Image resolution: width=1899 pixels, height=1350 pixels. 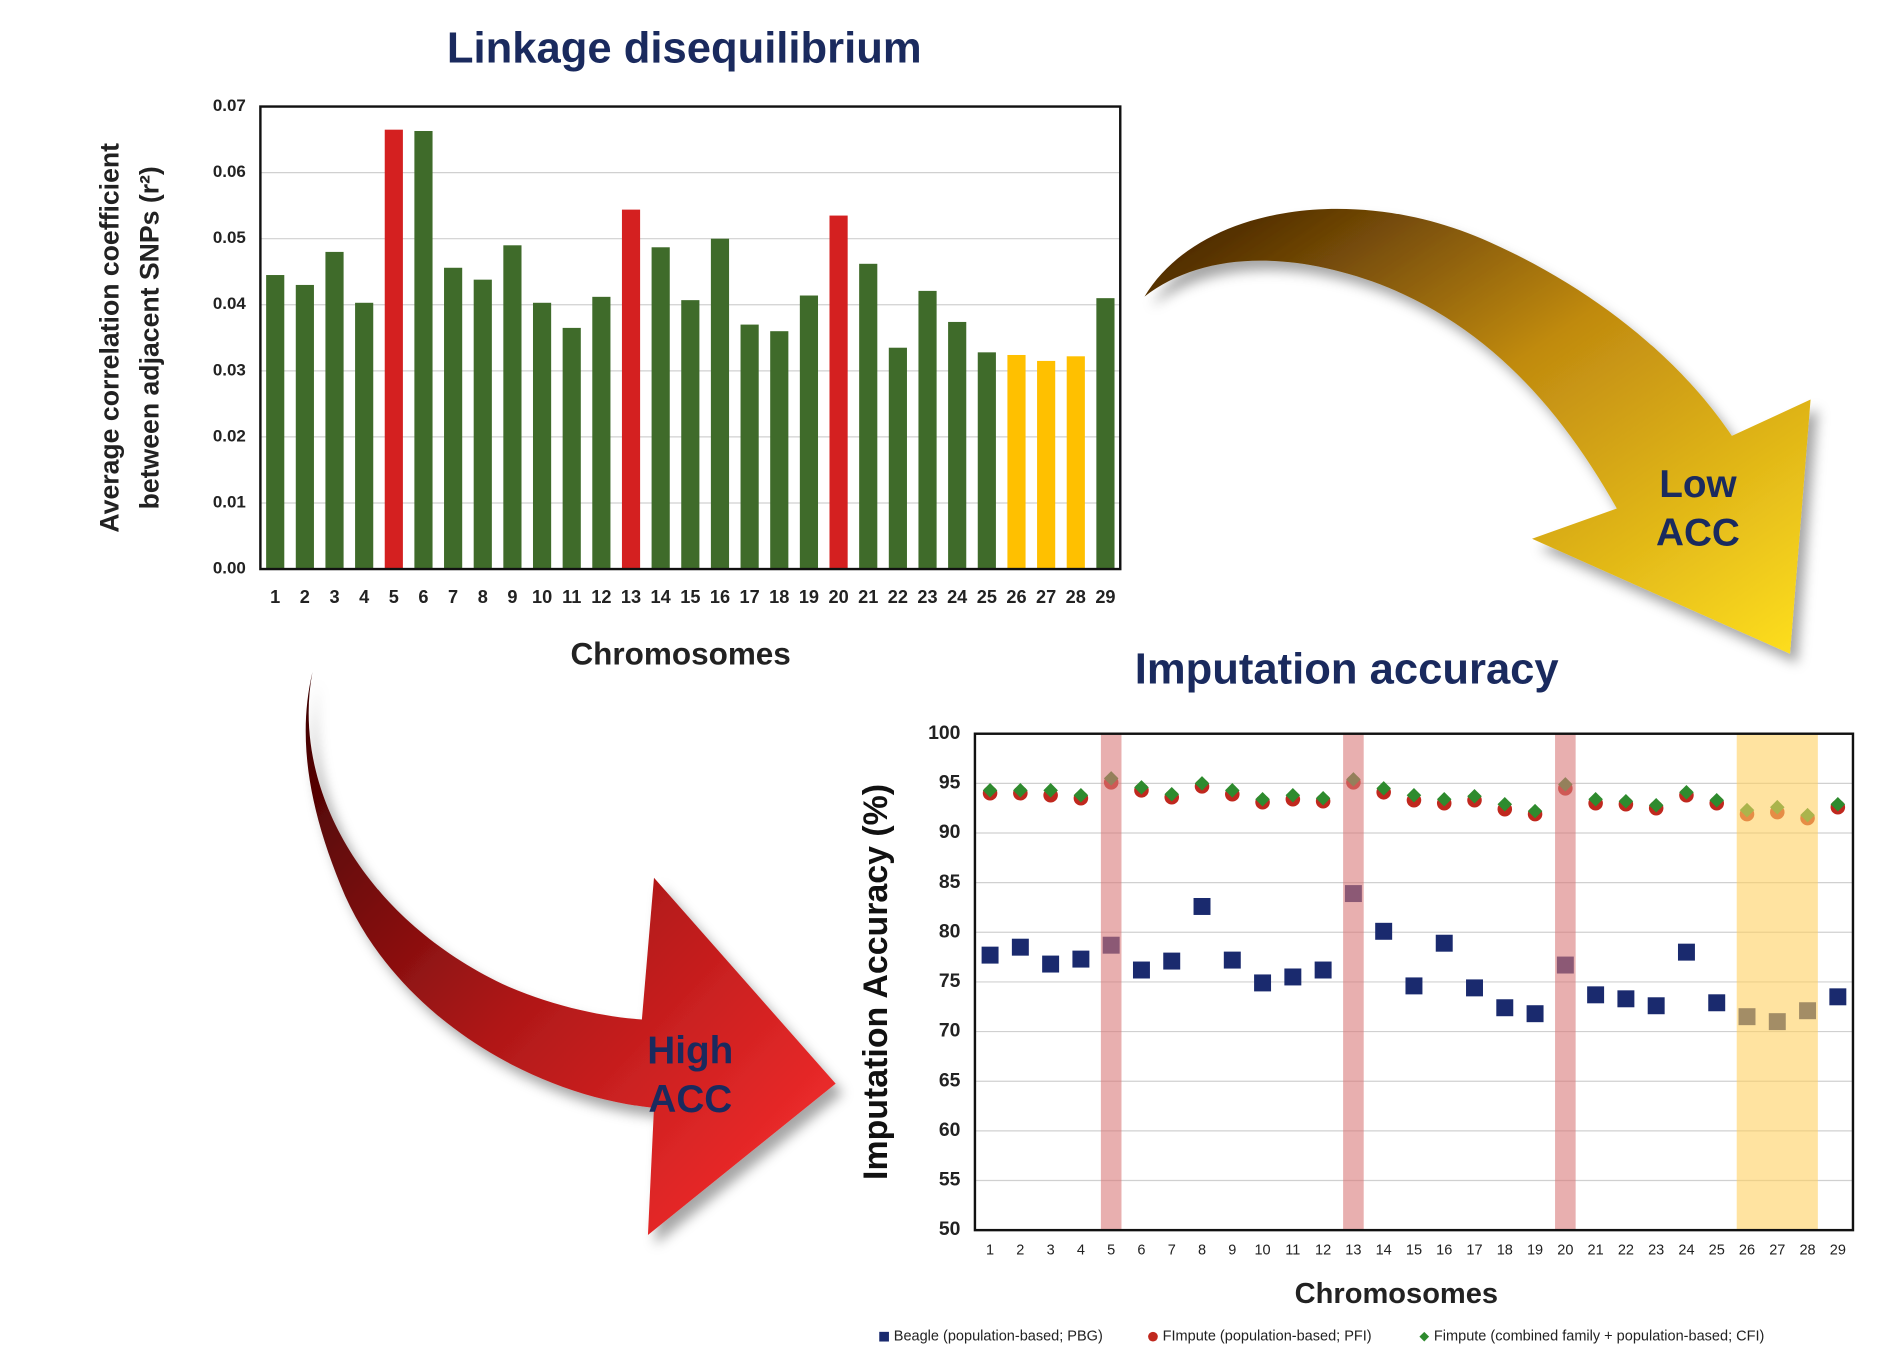 What do you see at coordinates (1267, 1337) in the screenshot?
I see `legend-label: FImpute (population-based; PFI)` at bounding box center [1267, 1337].